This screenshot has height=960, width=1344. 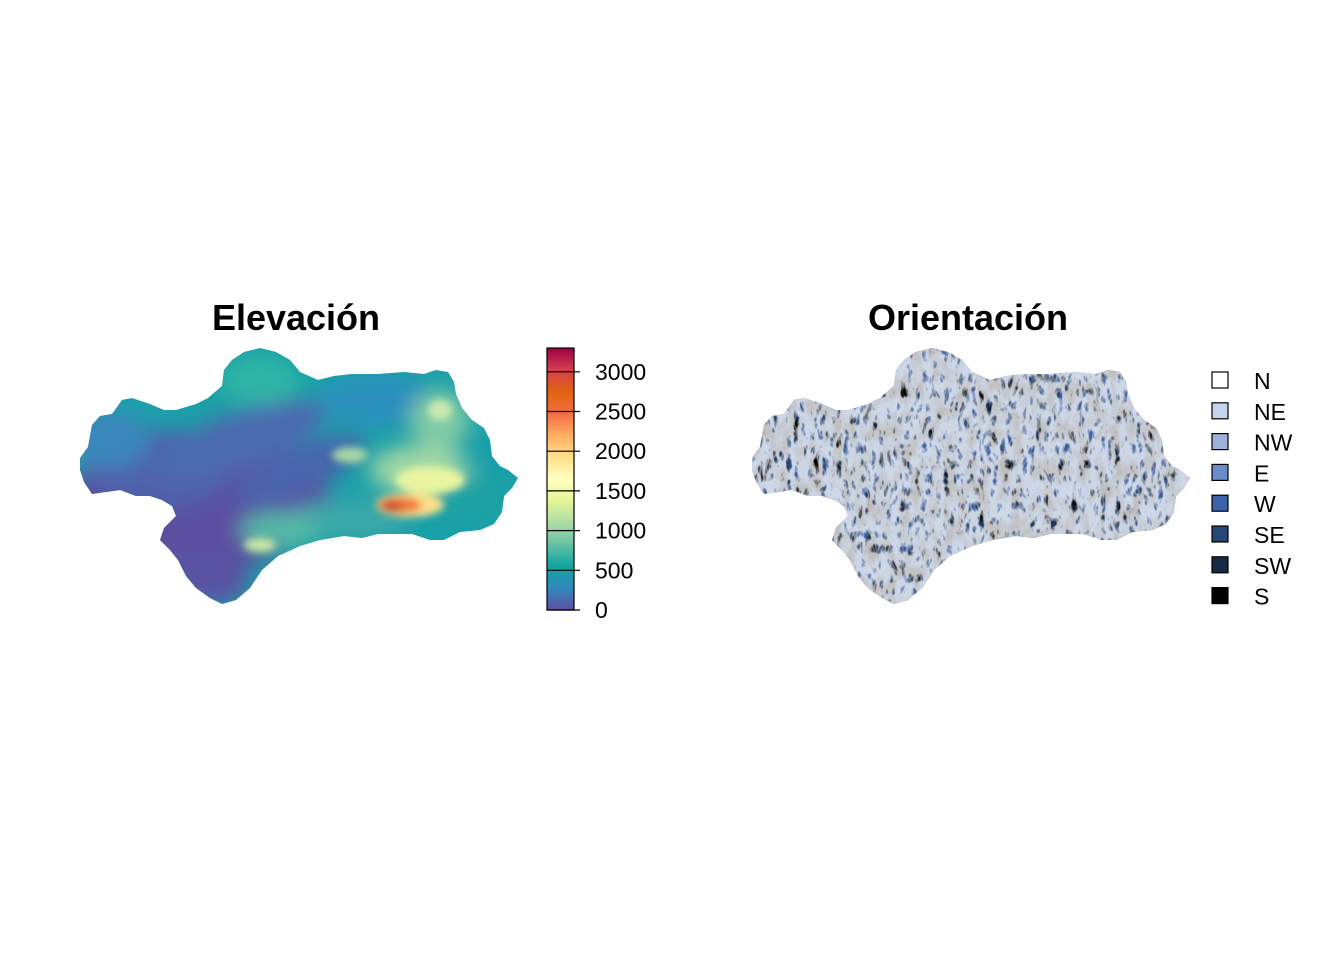 What do you see at coordinates (1220, 565) in the screenshot?
I see `legend-swatch-sw` at bounding box center [1220, 565].